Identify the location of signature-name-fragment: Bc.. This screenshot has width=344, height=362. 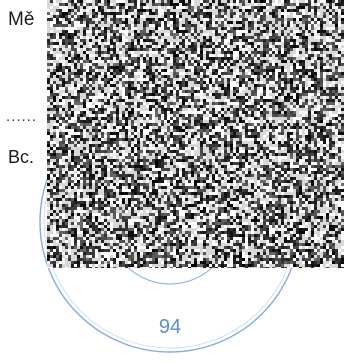
(21, 157).